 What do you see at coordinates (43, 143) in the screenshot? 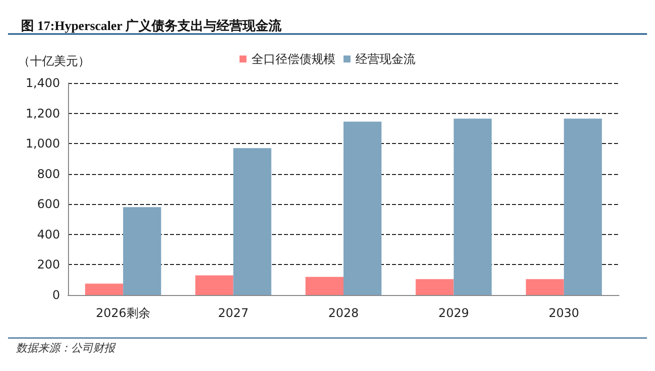
I see `y-tick-label: 1,000` at bounding box center [43, 143].